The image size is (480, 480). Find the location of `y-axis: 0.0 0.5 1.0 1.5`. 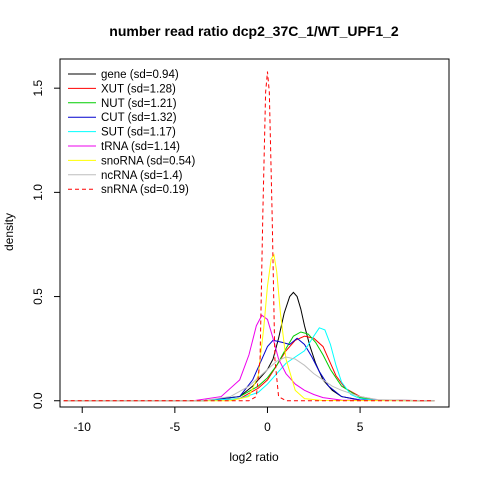

y-axis: 0.0 0.5 1.0 1.5 is located at coordinates (45, 244).